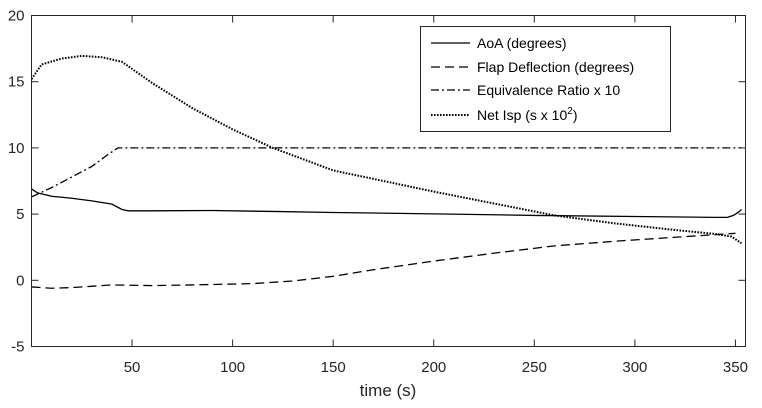 Image resolution: width=762 pixels, height=408 pixels. Describe the element at coordinates (132, 367) in the screenshot. I see `x-tick-label: 50` at that location.